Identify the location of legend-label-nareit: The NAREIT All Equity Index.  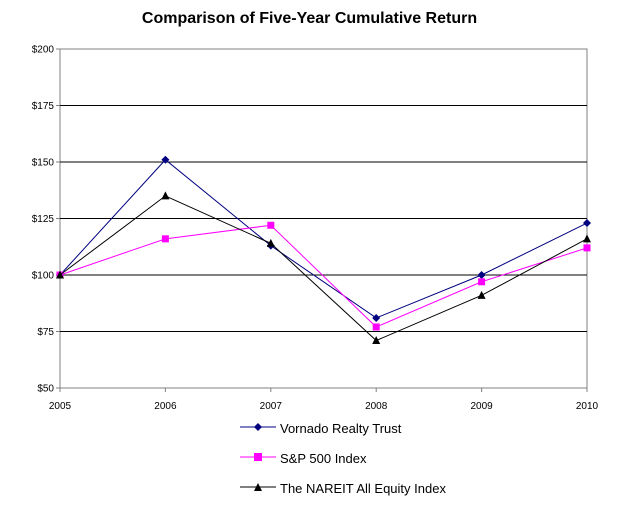
(363, 488).